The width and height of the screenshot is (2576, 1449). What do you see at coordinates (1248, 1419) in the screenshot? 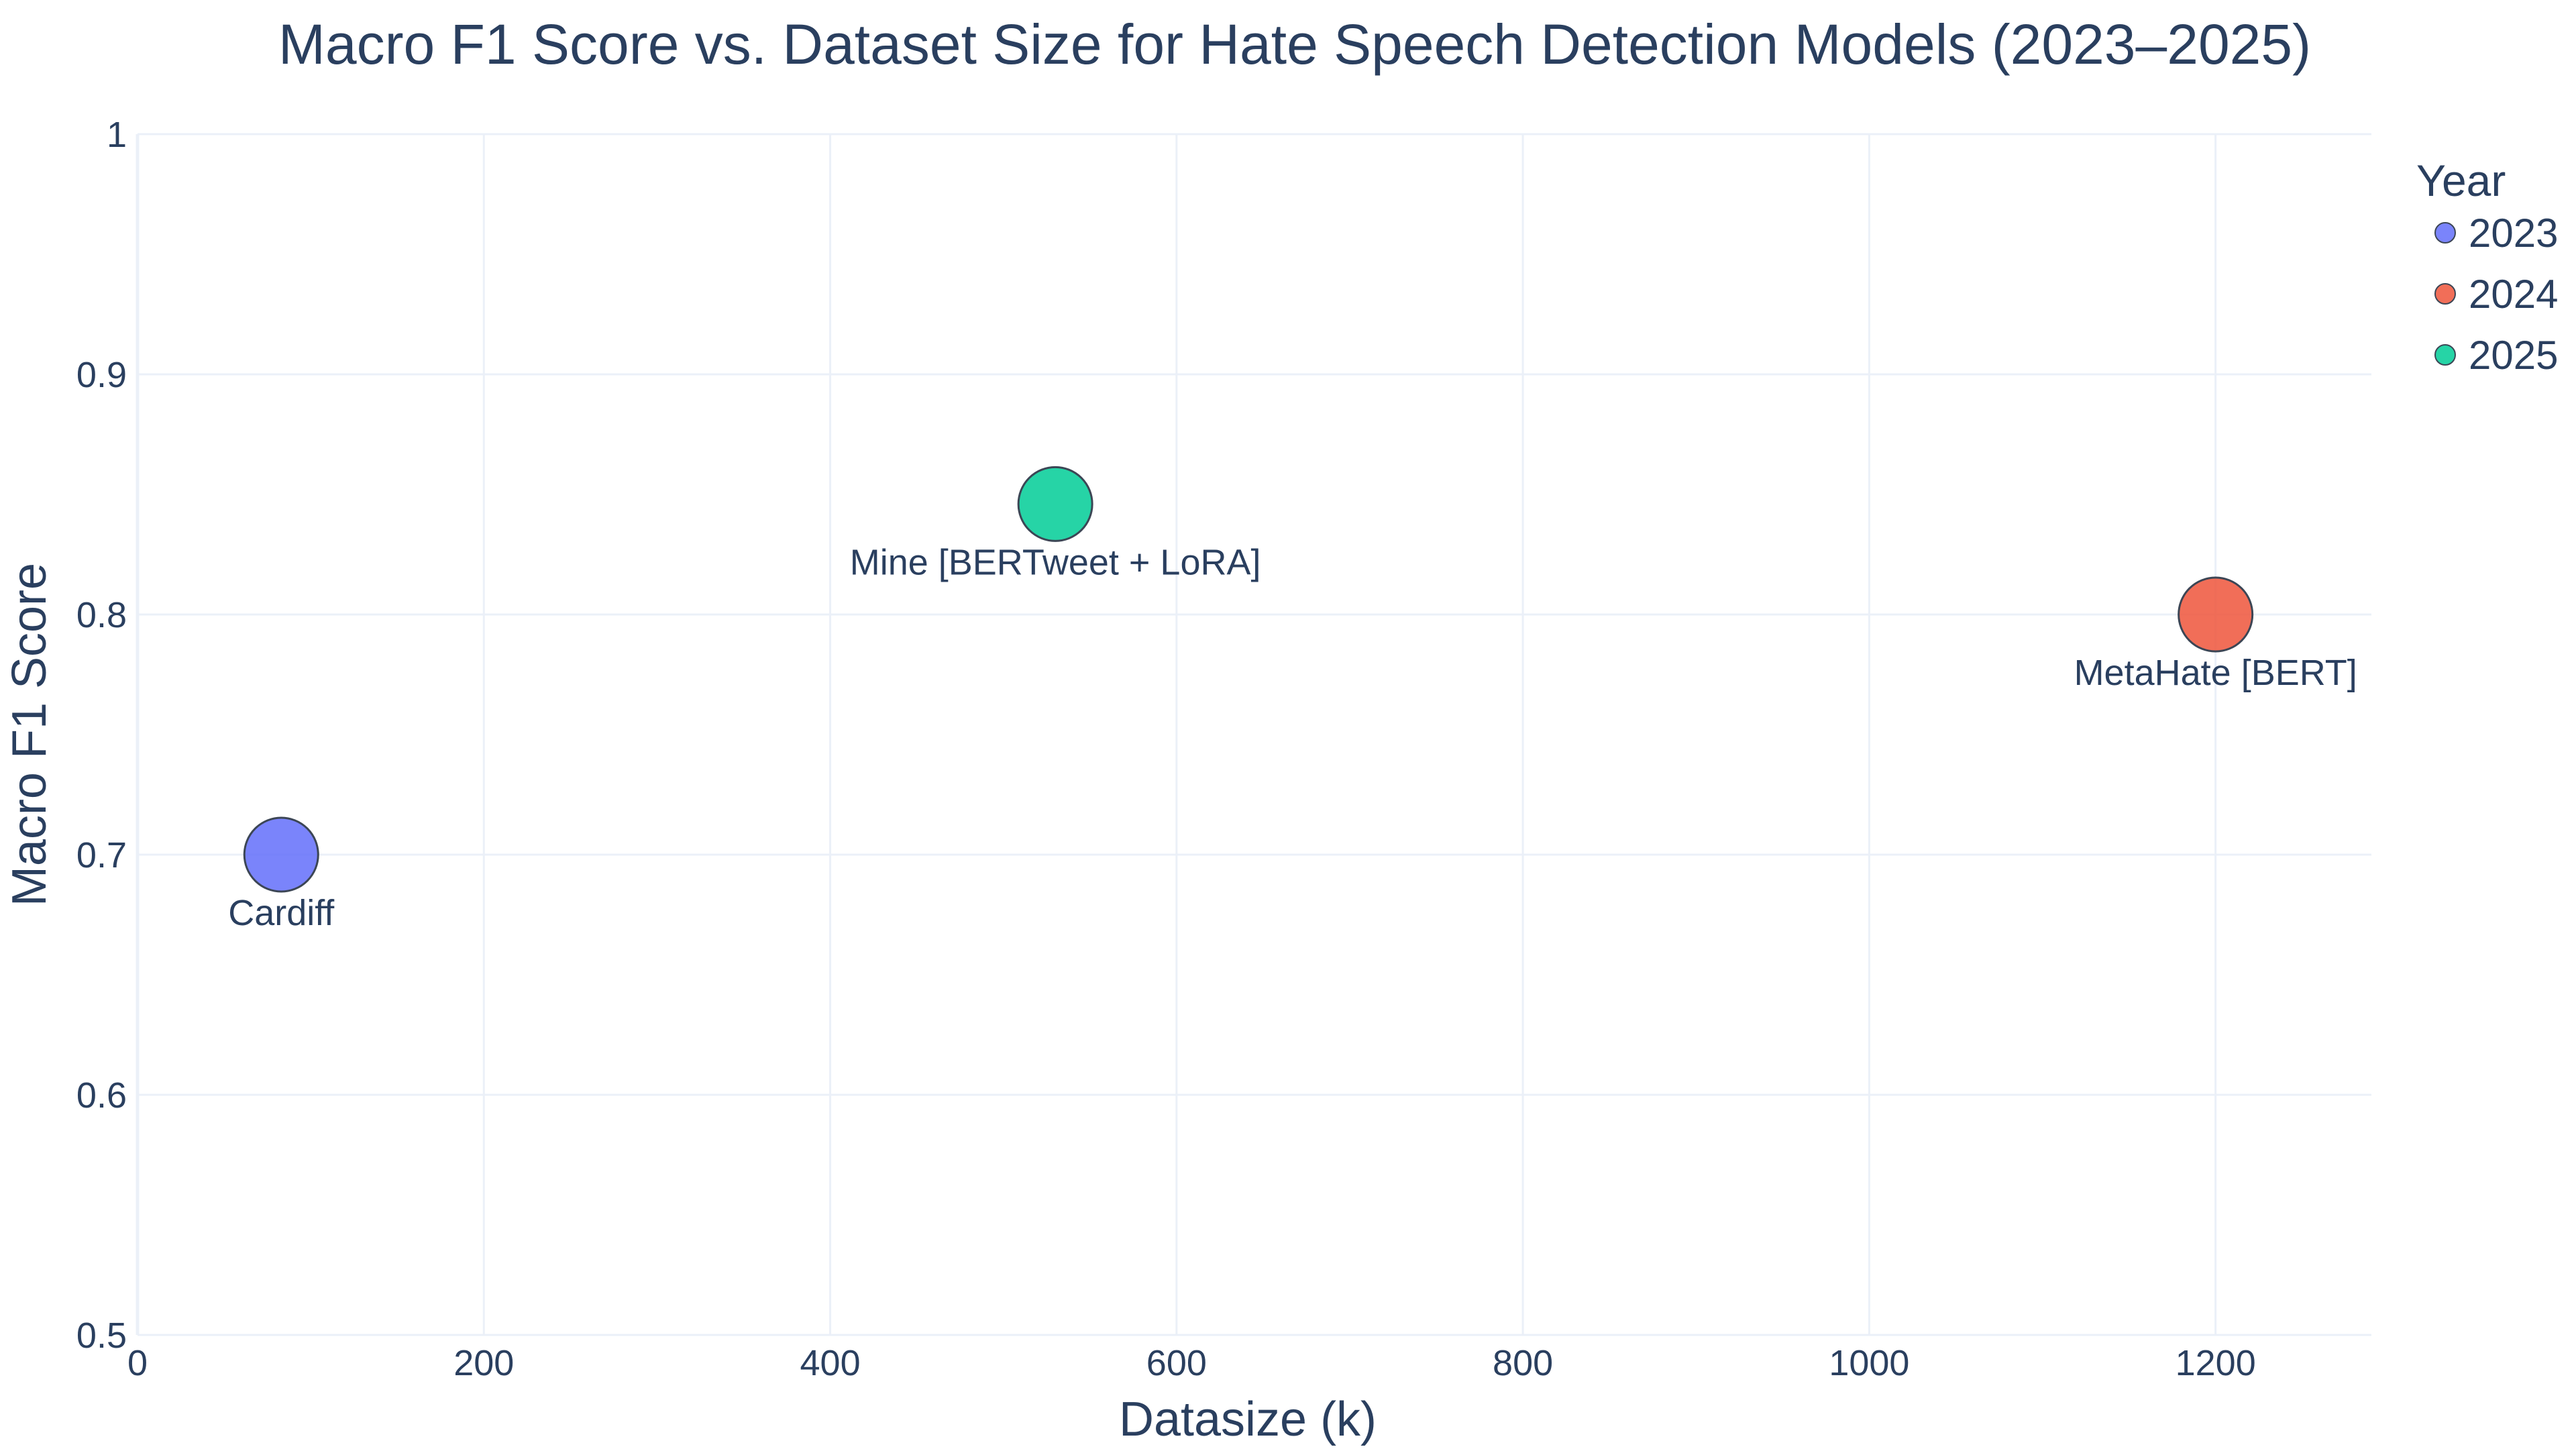
I see `x-axis-title: Datasize (k)` at bounding box center [1248, 1419].